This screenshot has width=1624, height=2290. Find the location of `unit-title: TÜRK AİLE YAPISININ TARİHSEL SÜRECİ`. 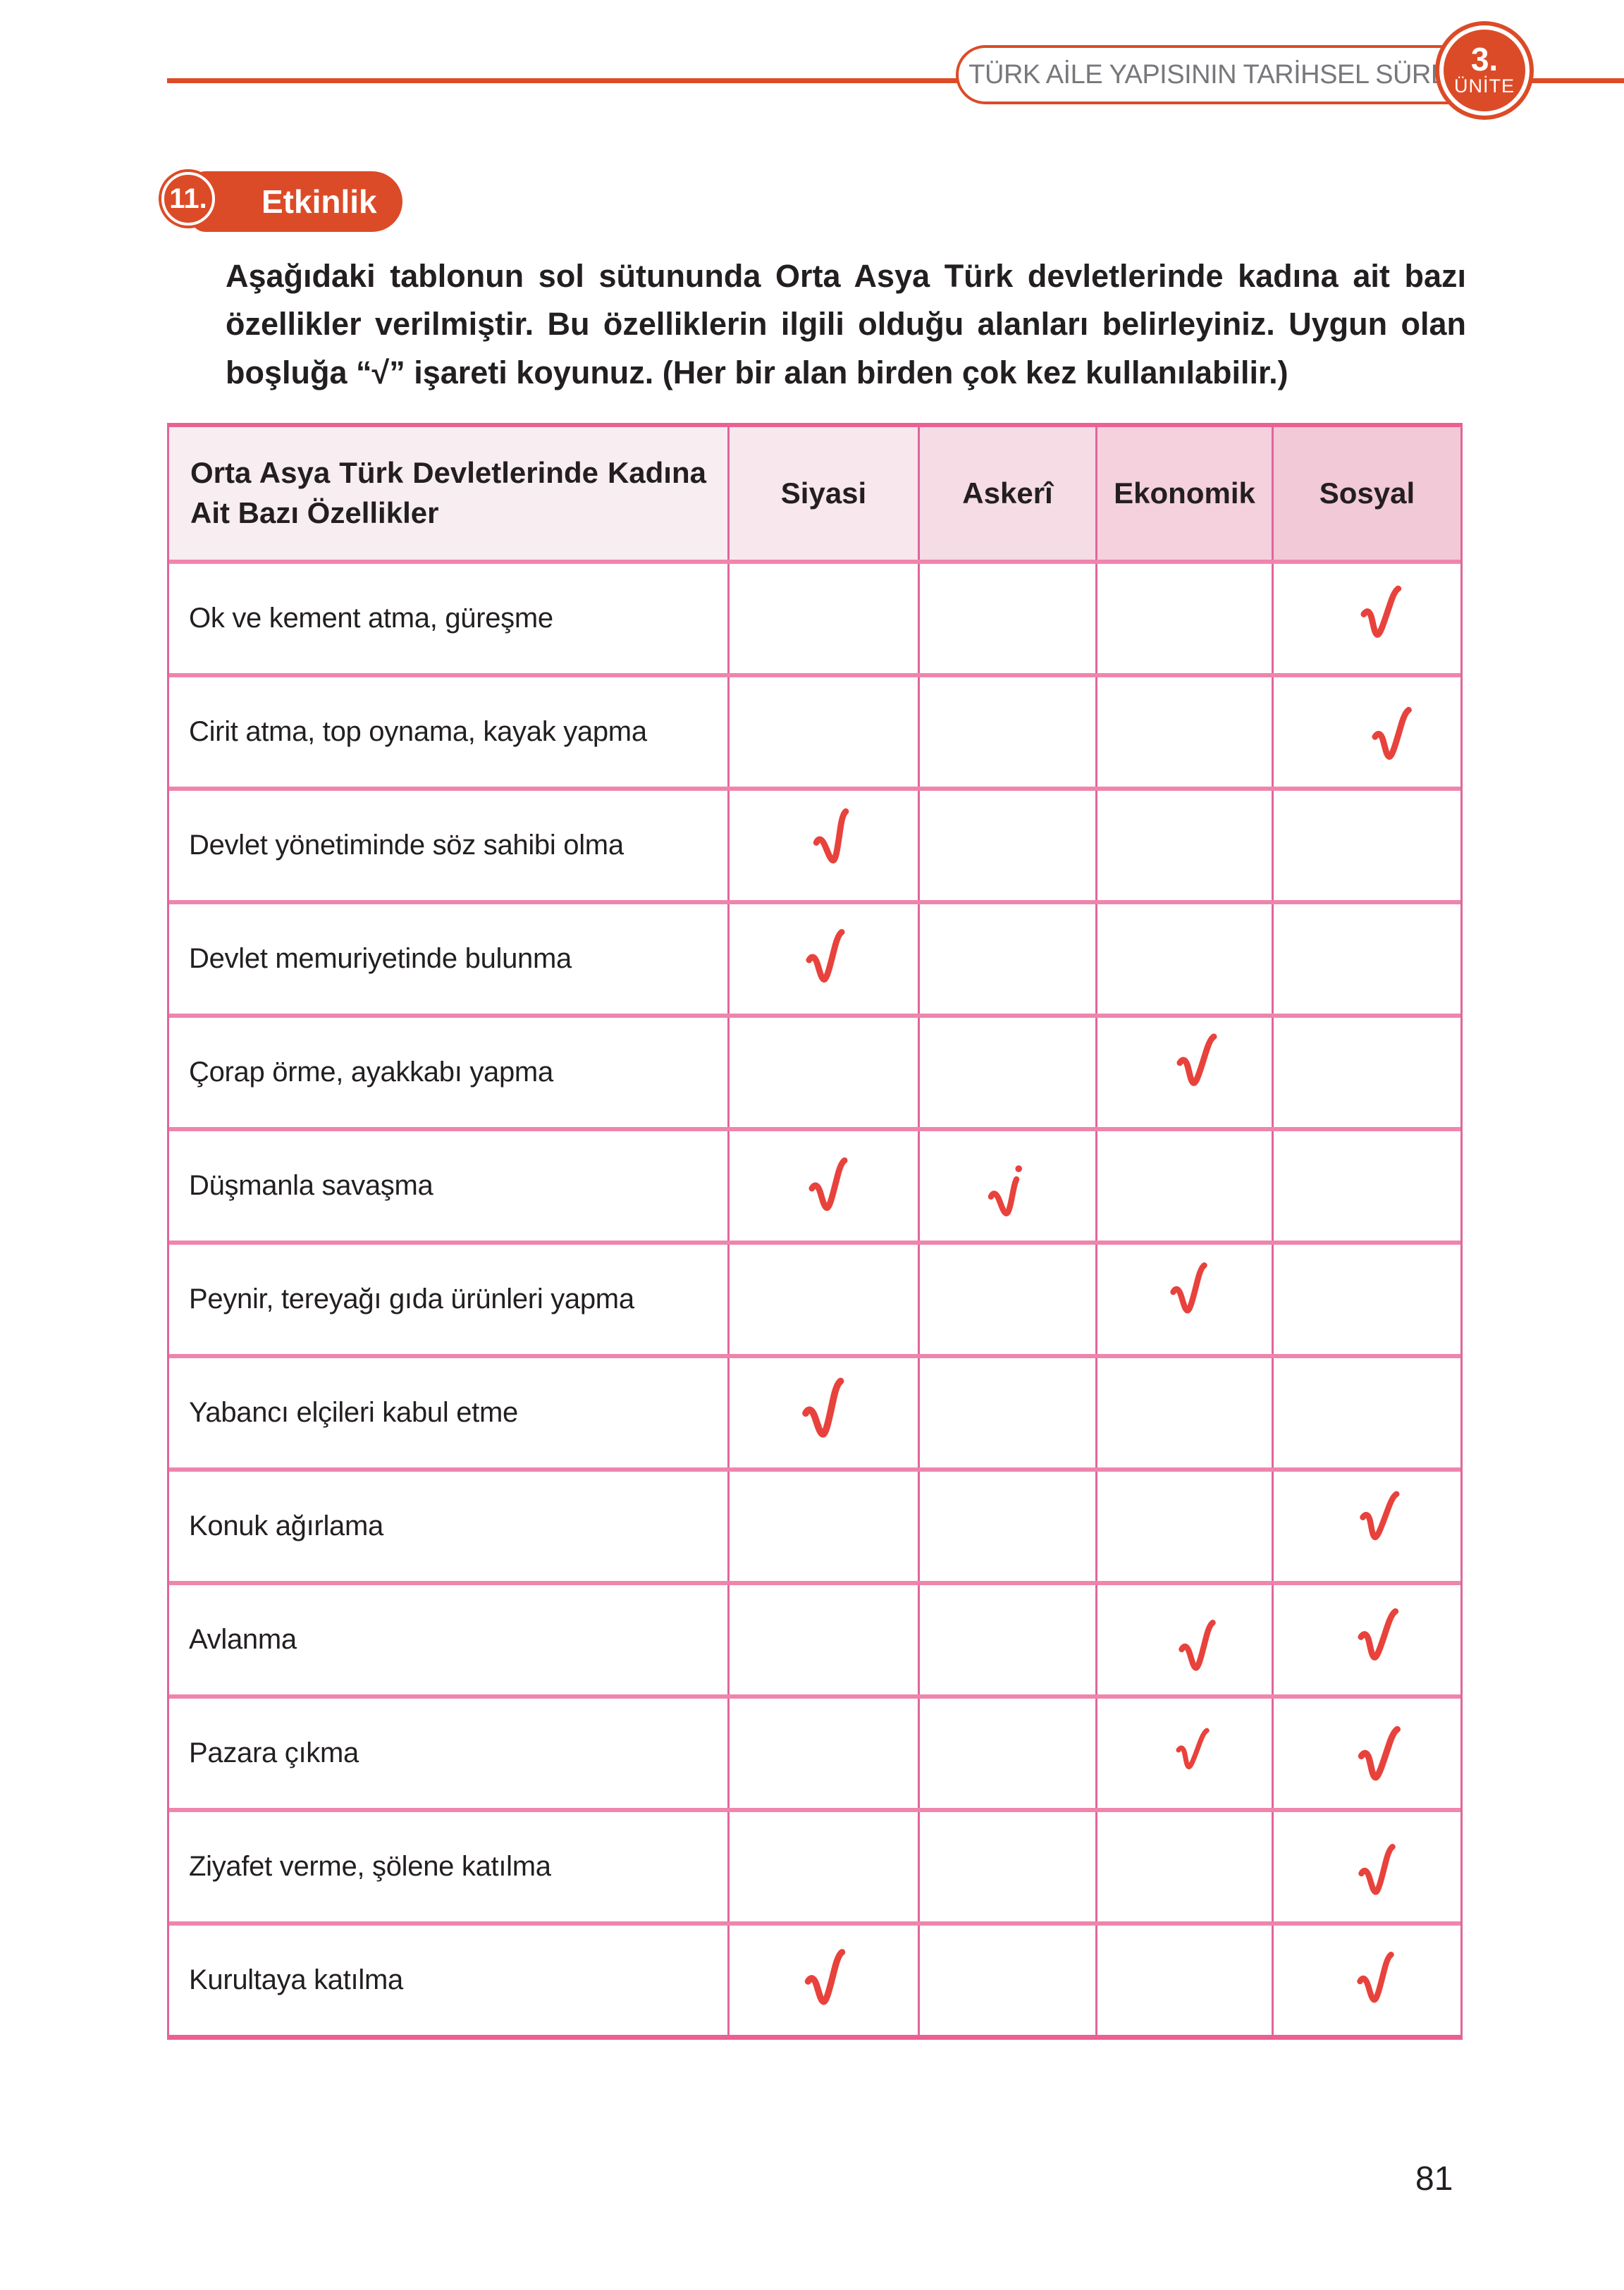

unit-title: TÜRK AİLE YAPISININ TARİHSEL SÜRECİ is located at coordinates (1221, 74).